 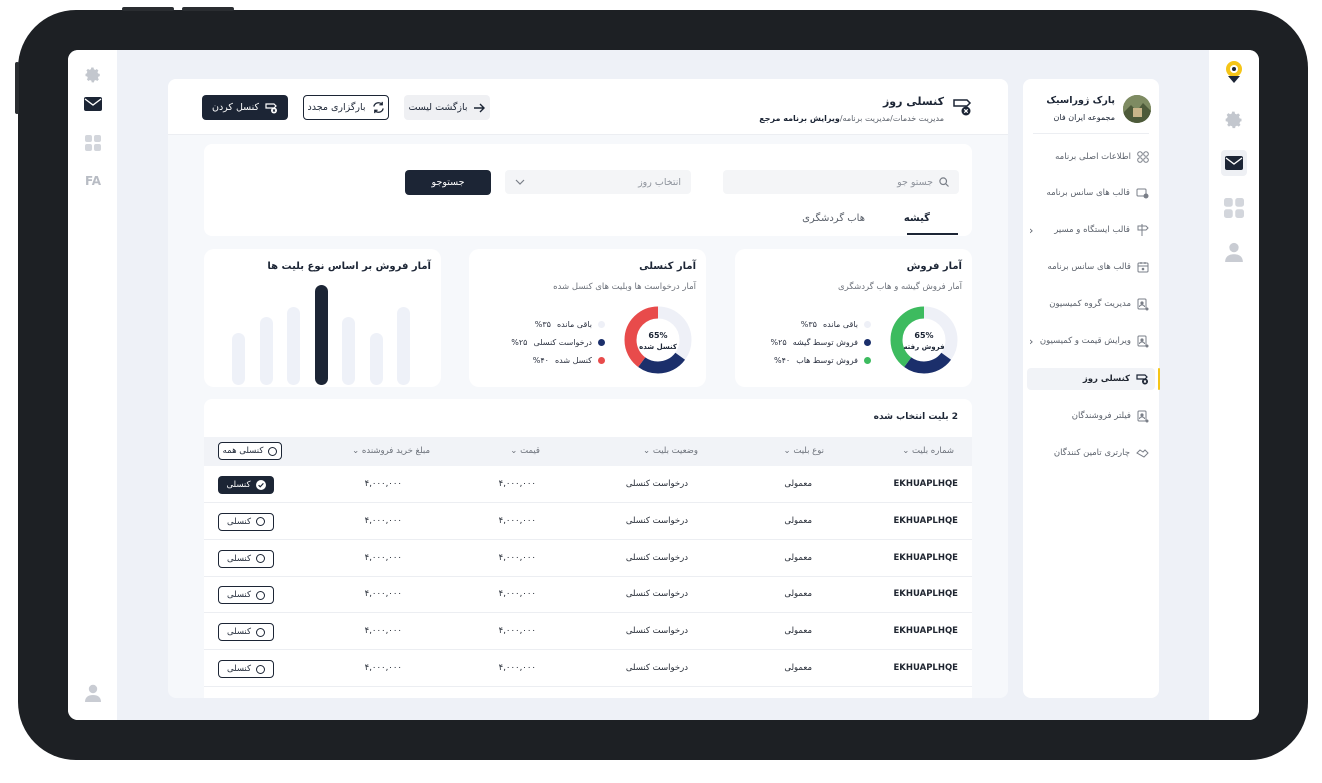 What do you see at coordinates (1085, 341) in the screenshot?
I see `sidebar-item-label: ویرایش قیمت و کمیسیون` at bounding box center [1085, 341].